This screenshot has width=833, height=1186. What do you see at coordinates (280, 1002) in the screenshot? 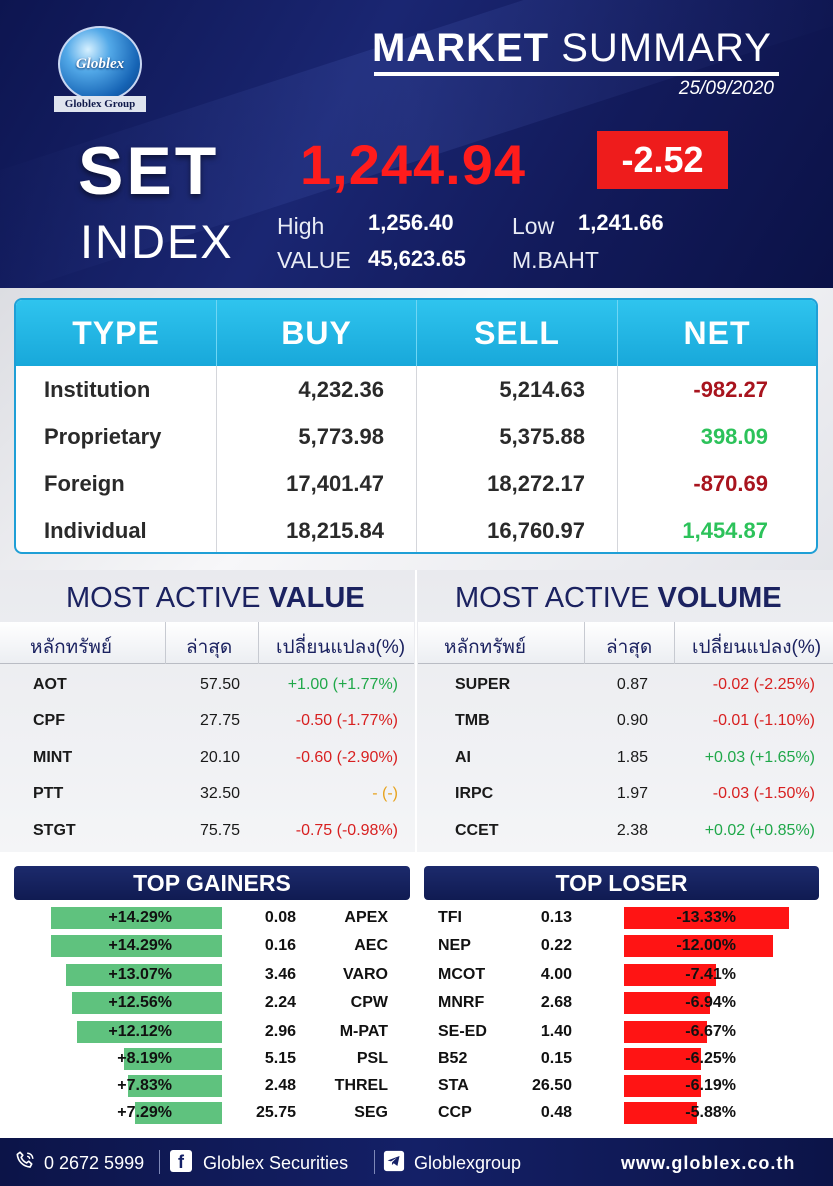
I see `gain-price: 2.24` at bounding box center [280, 1002].